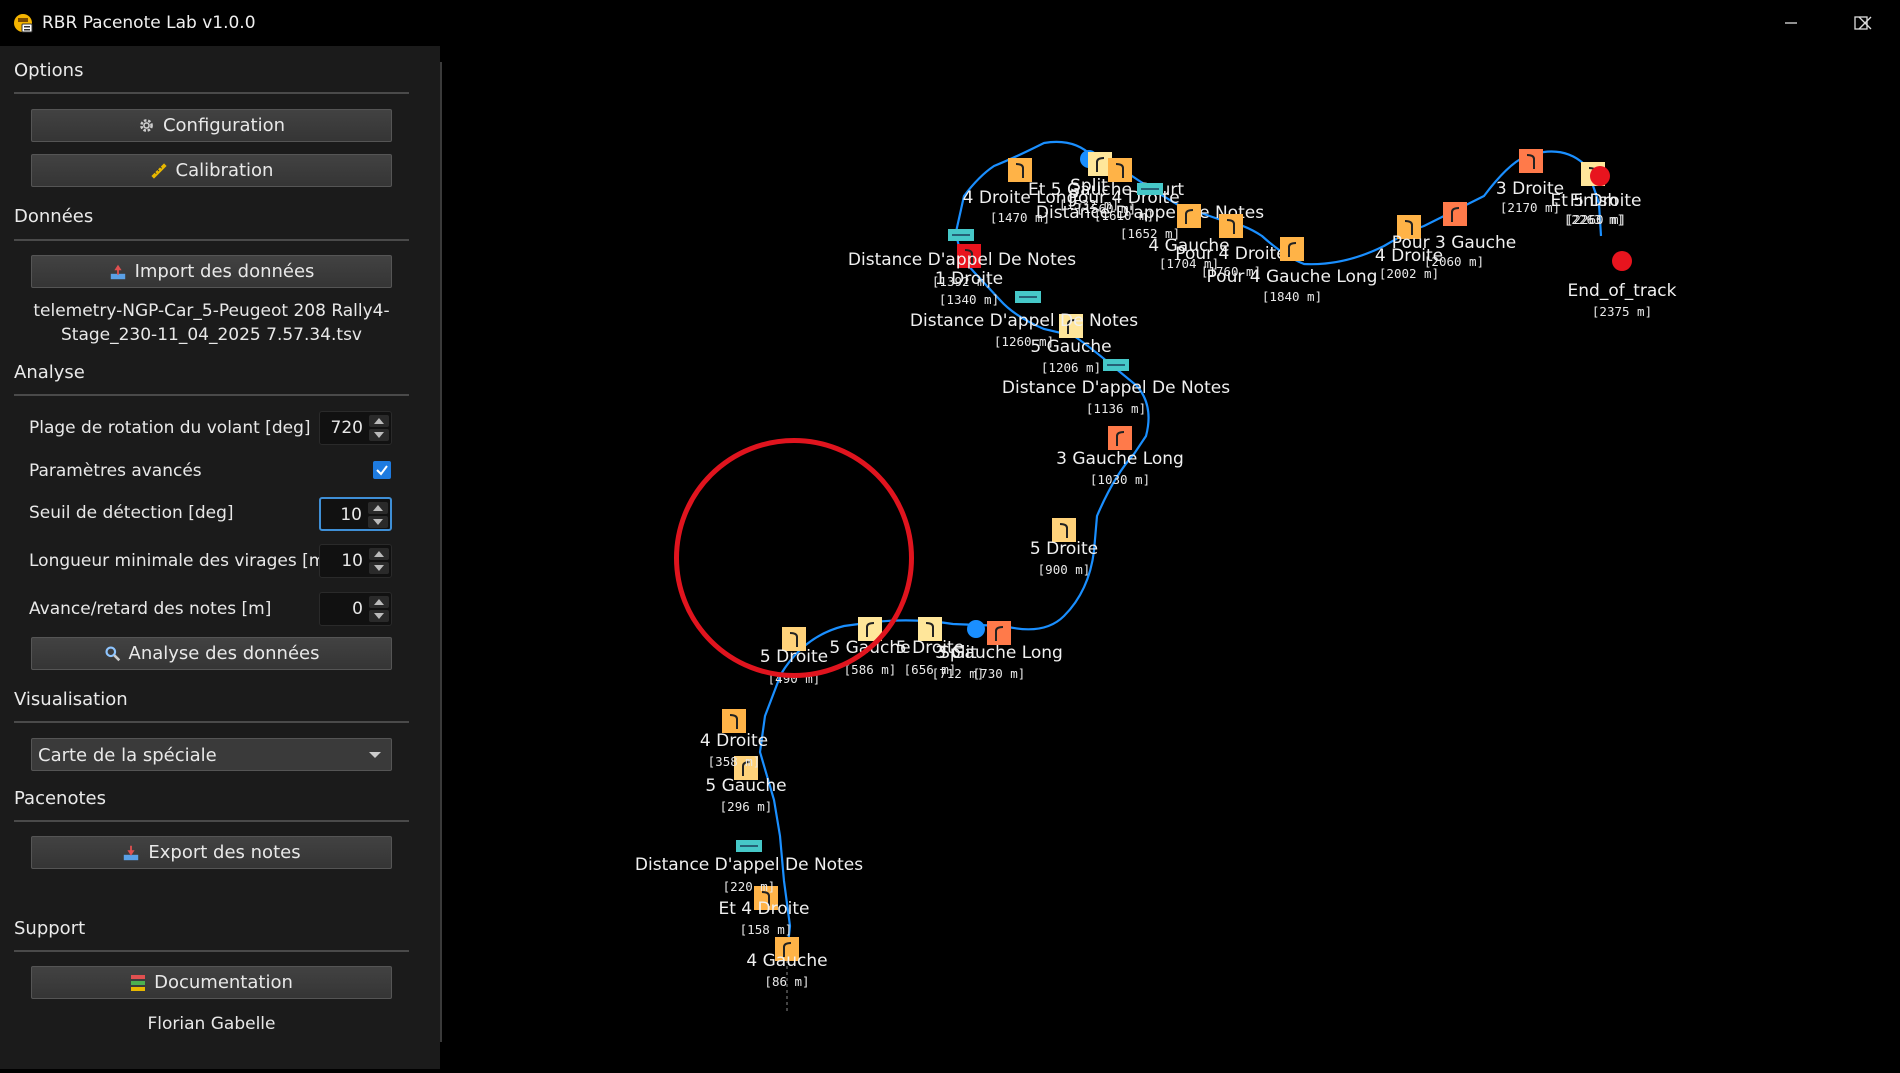 Image resolution: width=1900 pixels, height=1073 pixels. Describe the element at coordinates (351, 515) in the screenshot. I see `detection-threshold-value: 10` at that location.